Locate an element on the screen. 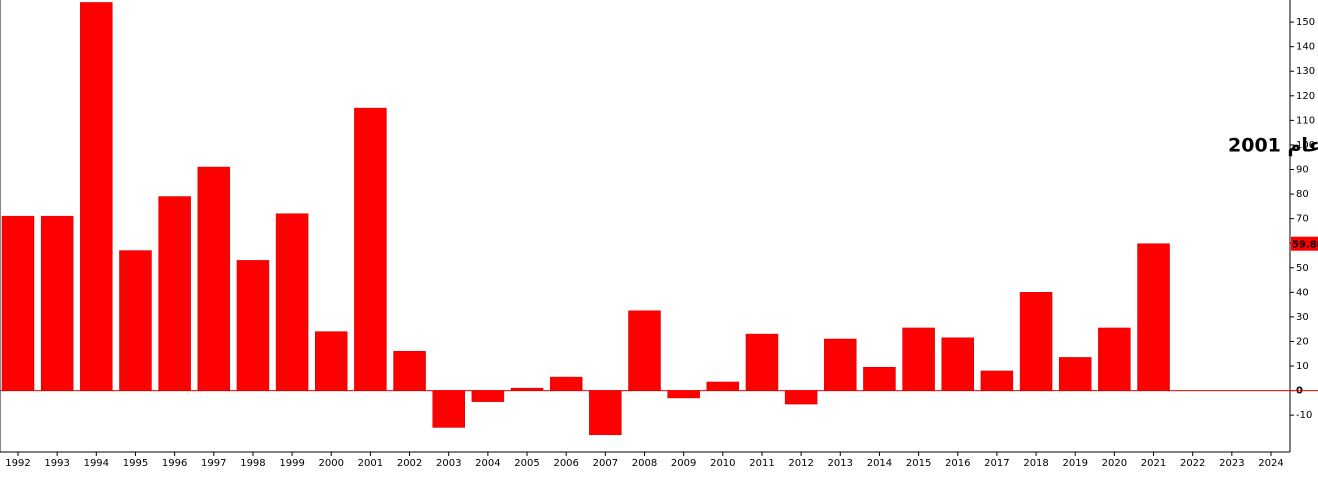 This screenshot has width=1318, height=493. x-tick-label: 2017 is located at coordinates (996, 463).